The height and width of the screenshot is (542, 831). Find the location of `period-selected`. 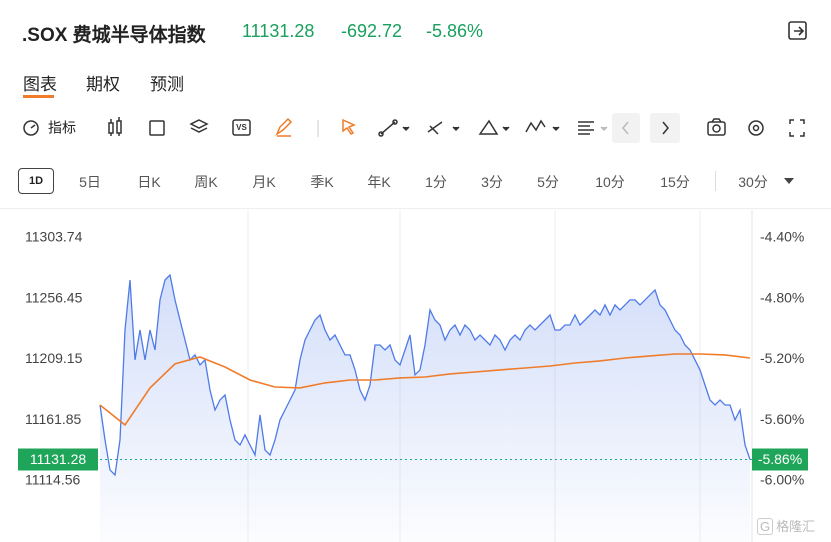

period-selected is located at coordinates (36, 181).